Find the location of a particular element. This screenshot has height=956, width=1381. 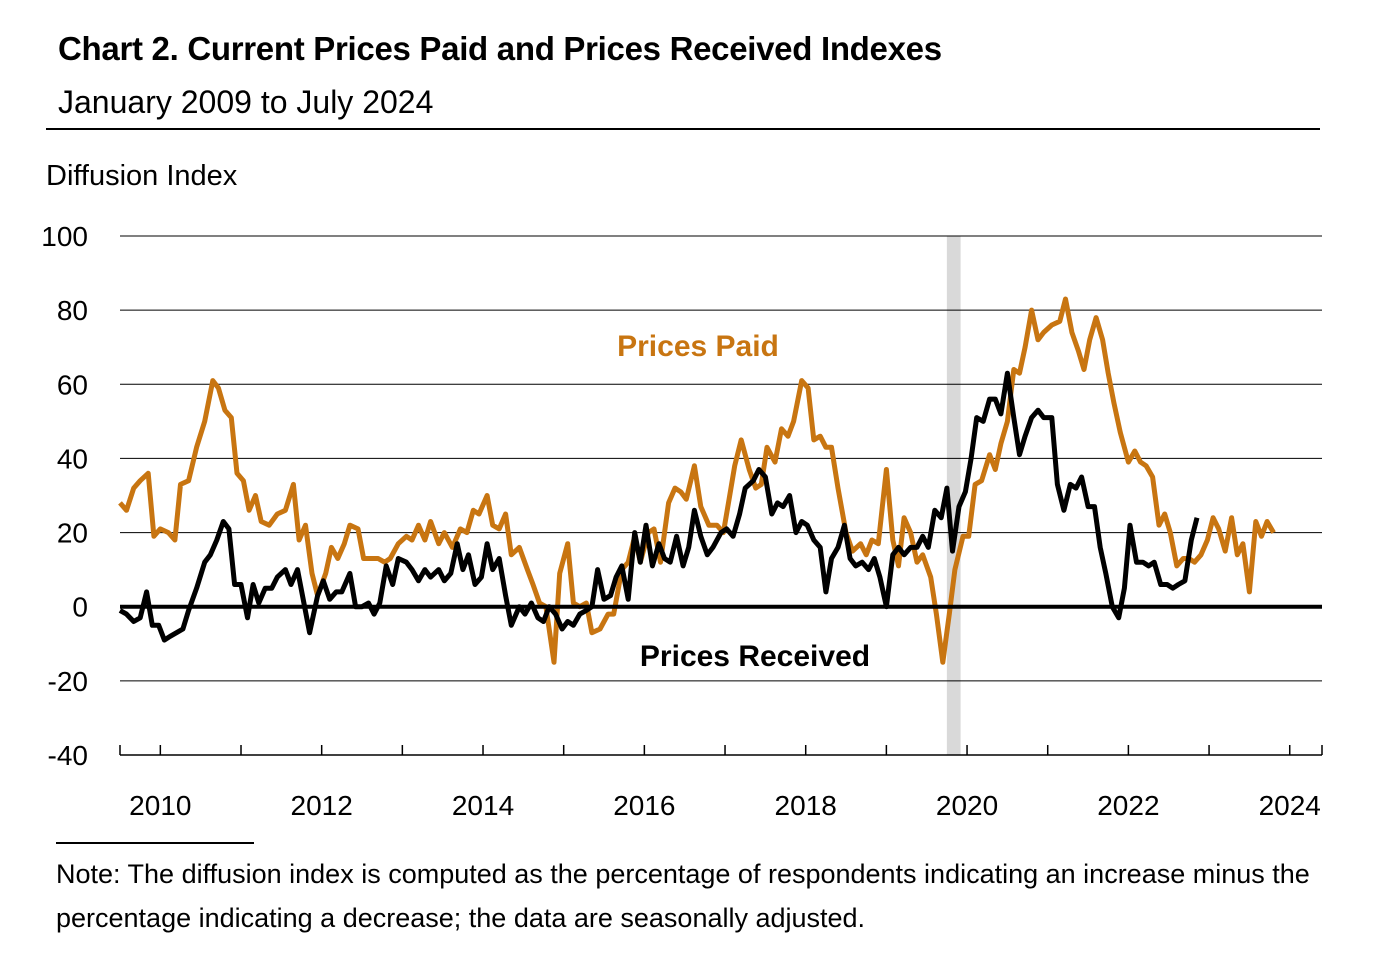

series-label-prices-received: Prices Received is located at coordinates (755, 656).